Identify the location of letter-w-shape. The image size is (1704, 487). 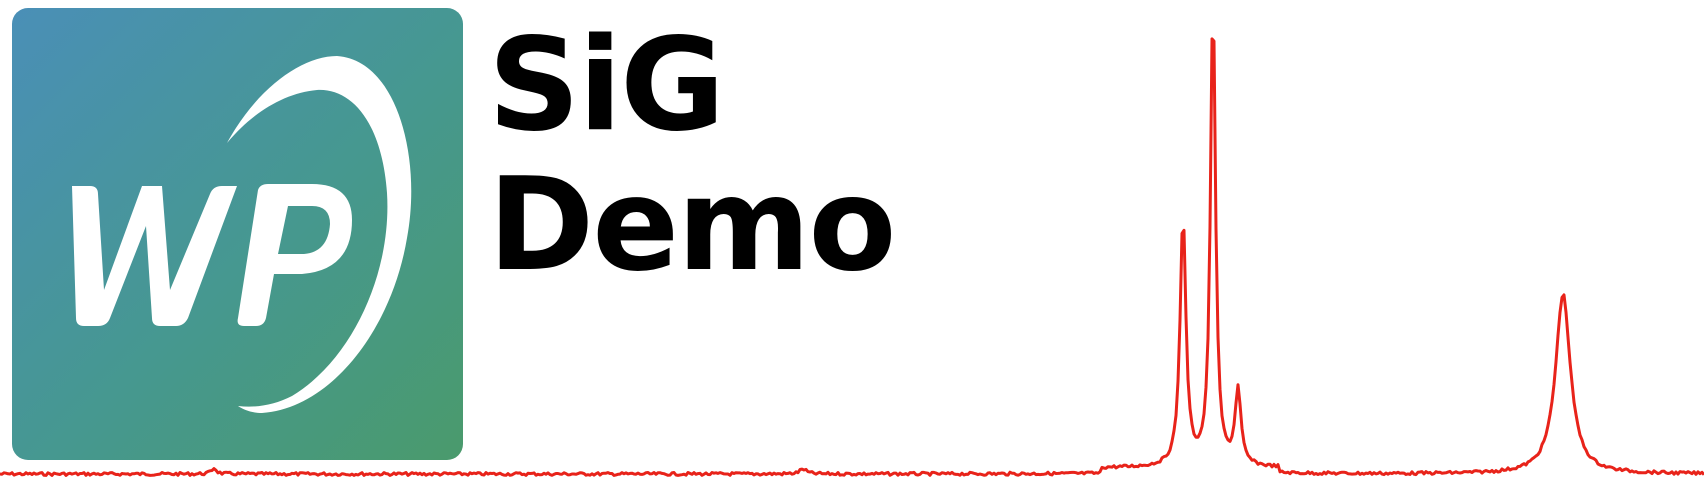
(154, 256).